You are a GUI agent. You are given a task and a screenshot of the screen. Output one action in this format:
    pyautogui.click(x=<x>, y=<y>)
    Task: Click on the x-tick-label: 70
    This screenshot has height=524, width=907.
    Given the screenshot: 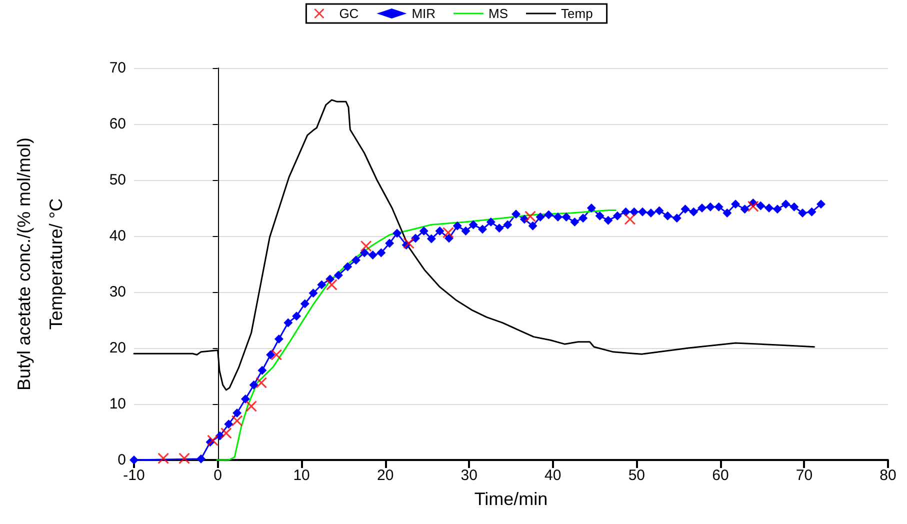 What is the action you would take?
    pyautogui.click(x=804, y=475)
    